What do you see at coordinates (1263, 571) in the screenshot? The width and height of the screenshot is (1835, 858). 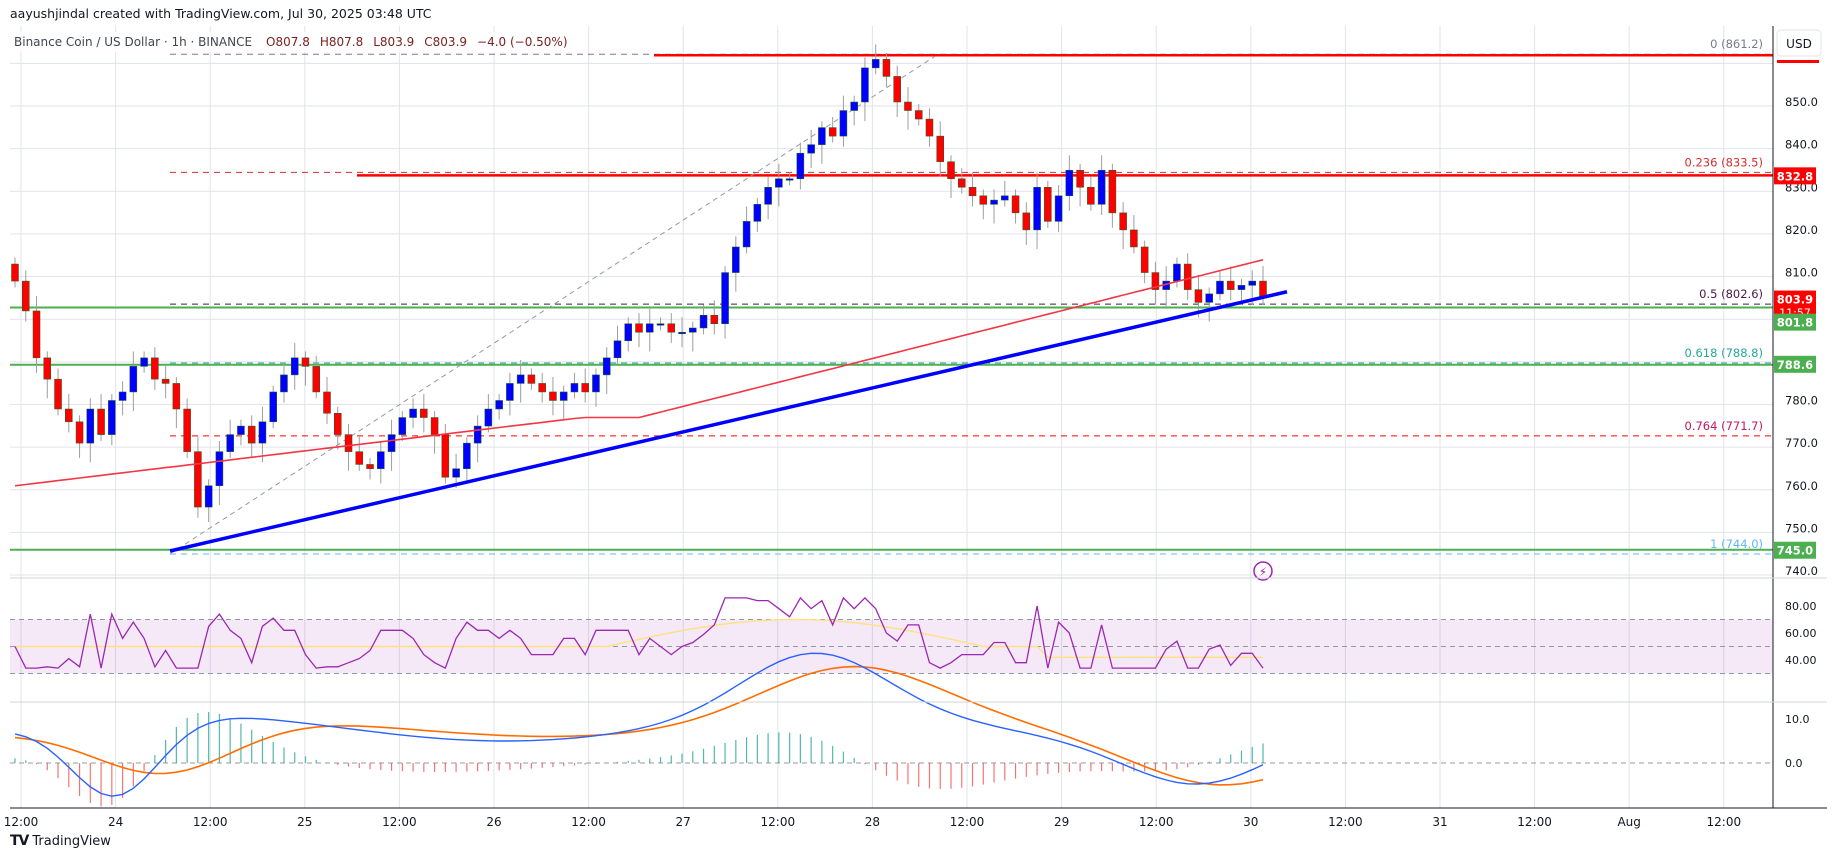 I see `lightning-alert-icon: ⚡` at bounding box center [1263, 571].